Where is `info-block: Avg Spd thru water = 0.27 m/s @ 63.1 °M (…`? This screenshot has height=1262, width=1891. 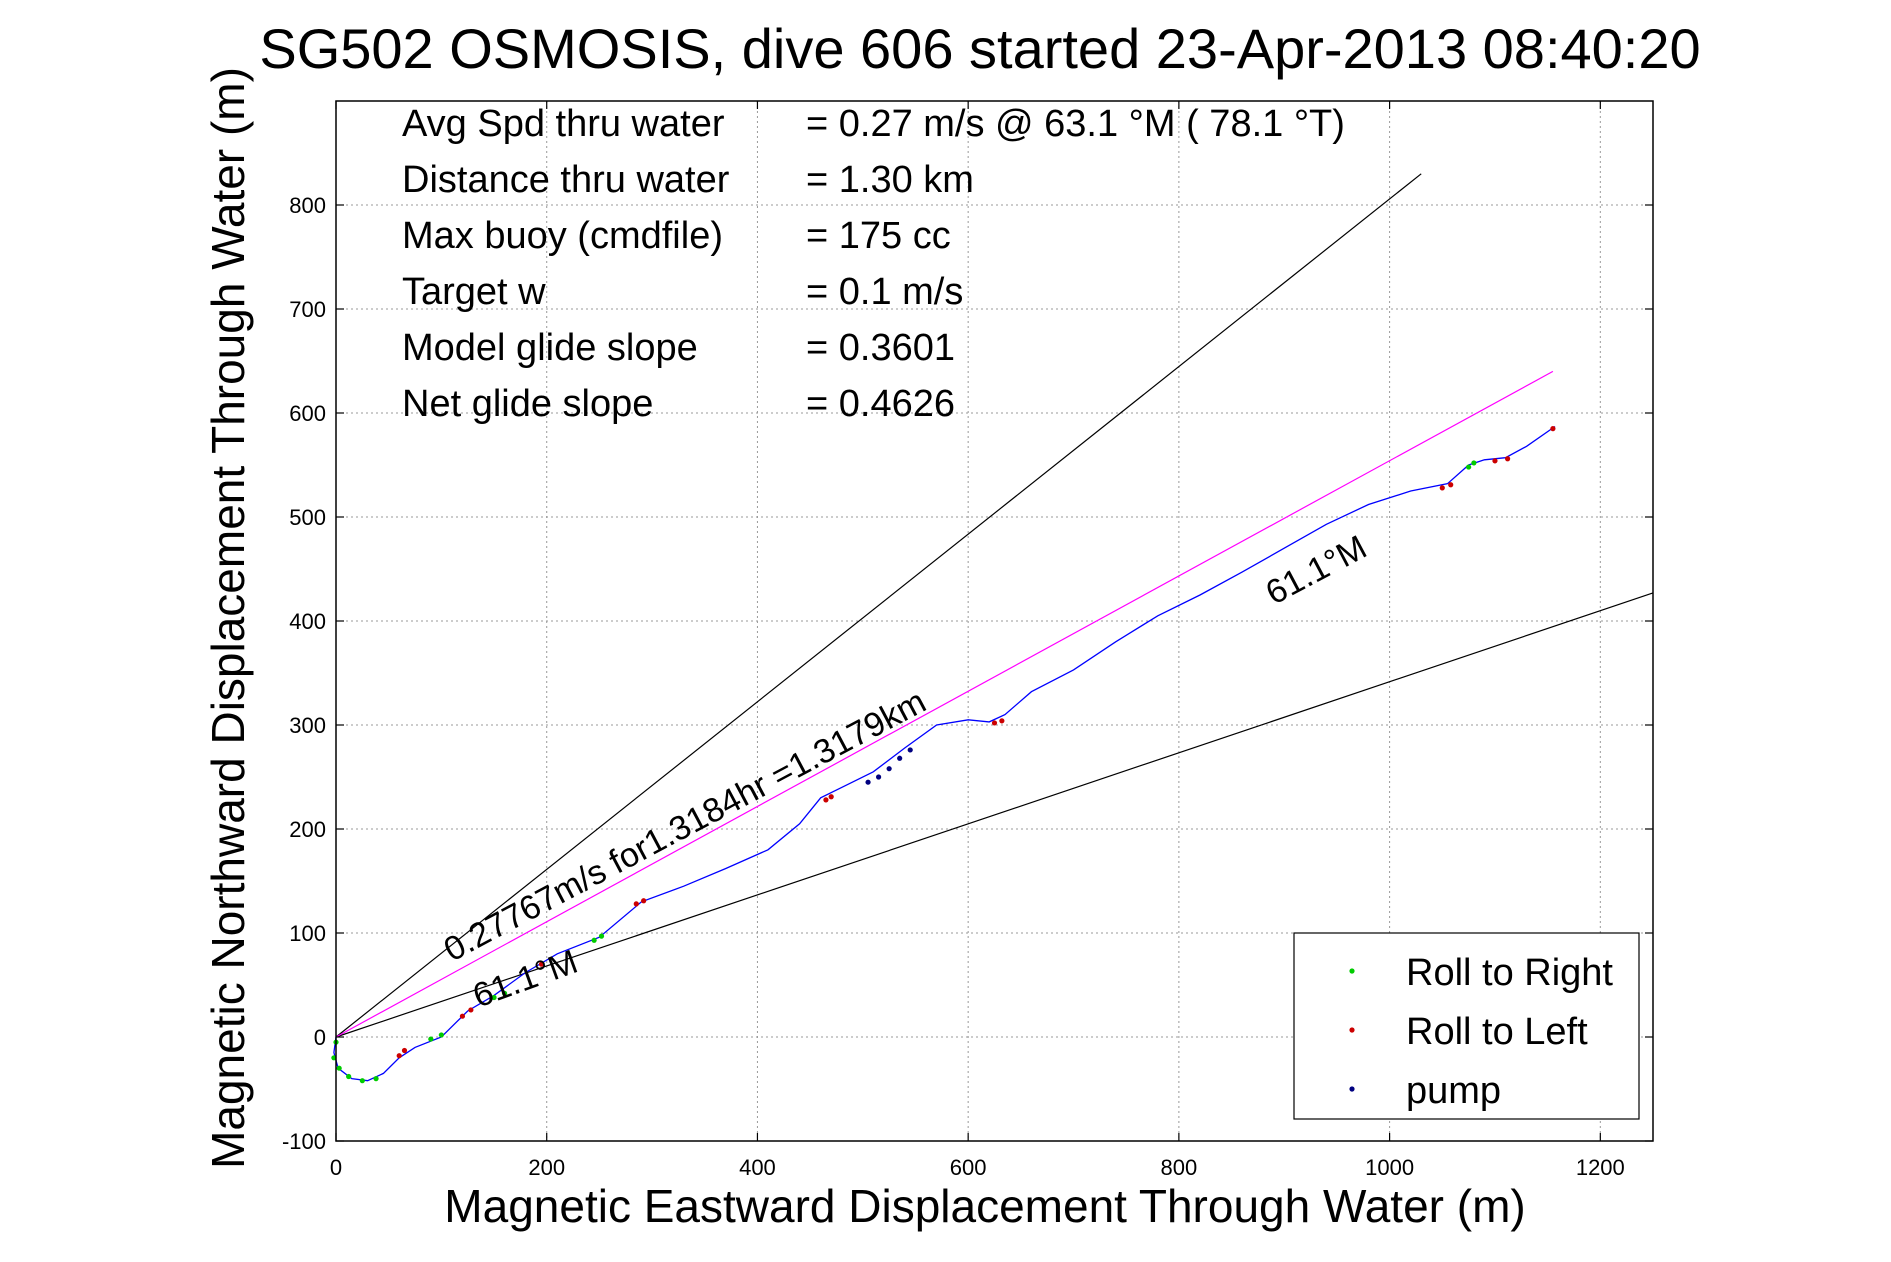 info-block: Avg Spd thru water = 0.27 m/s @ 63.1 °M (… is located at coordinates (873, 264).